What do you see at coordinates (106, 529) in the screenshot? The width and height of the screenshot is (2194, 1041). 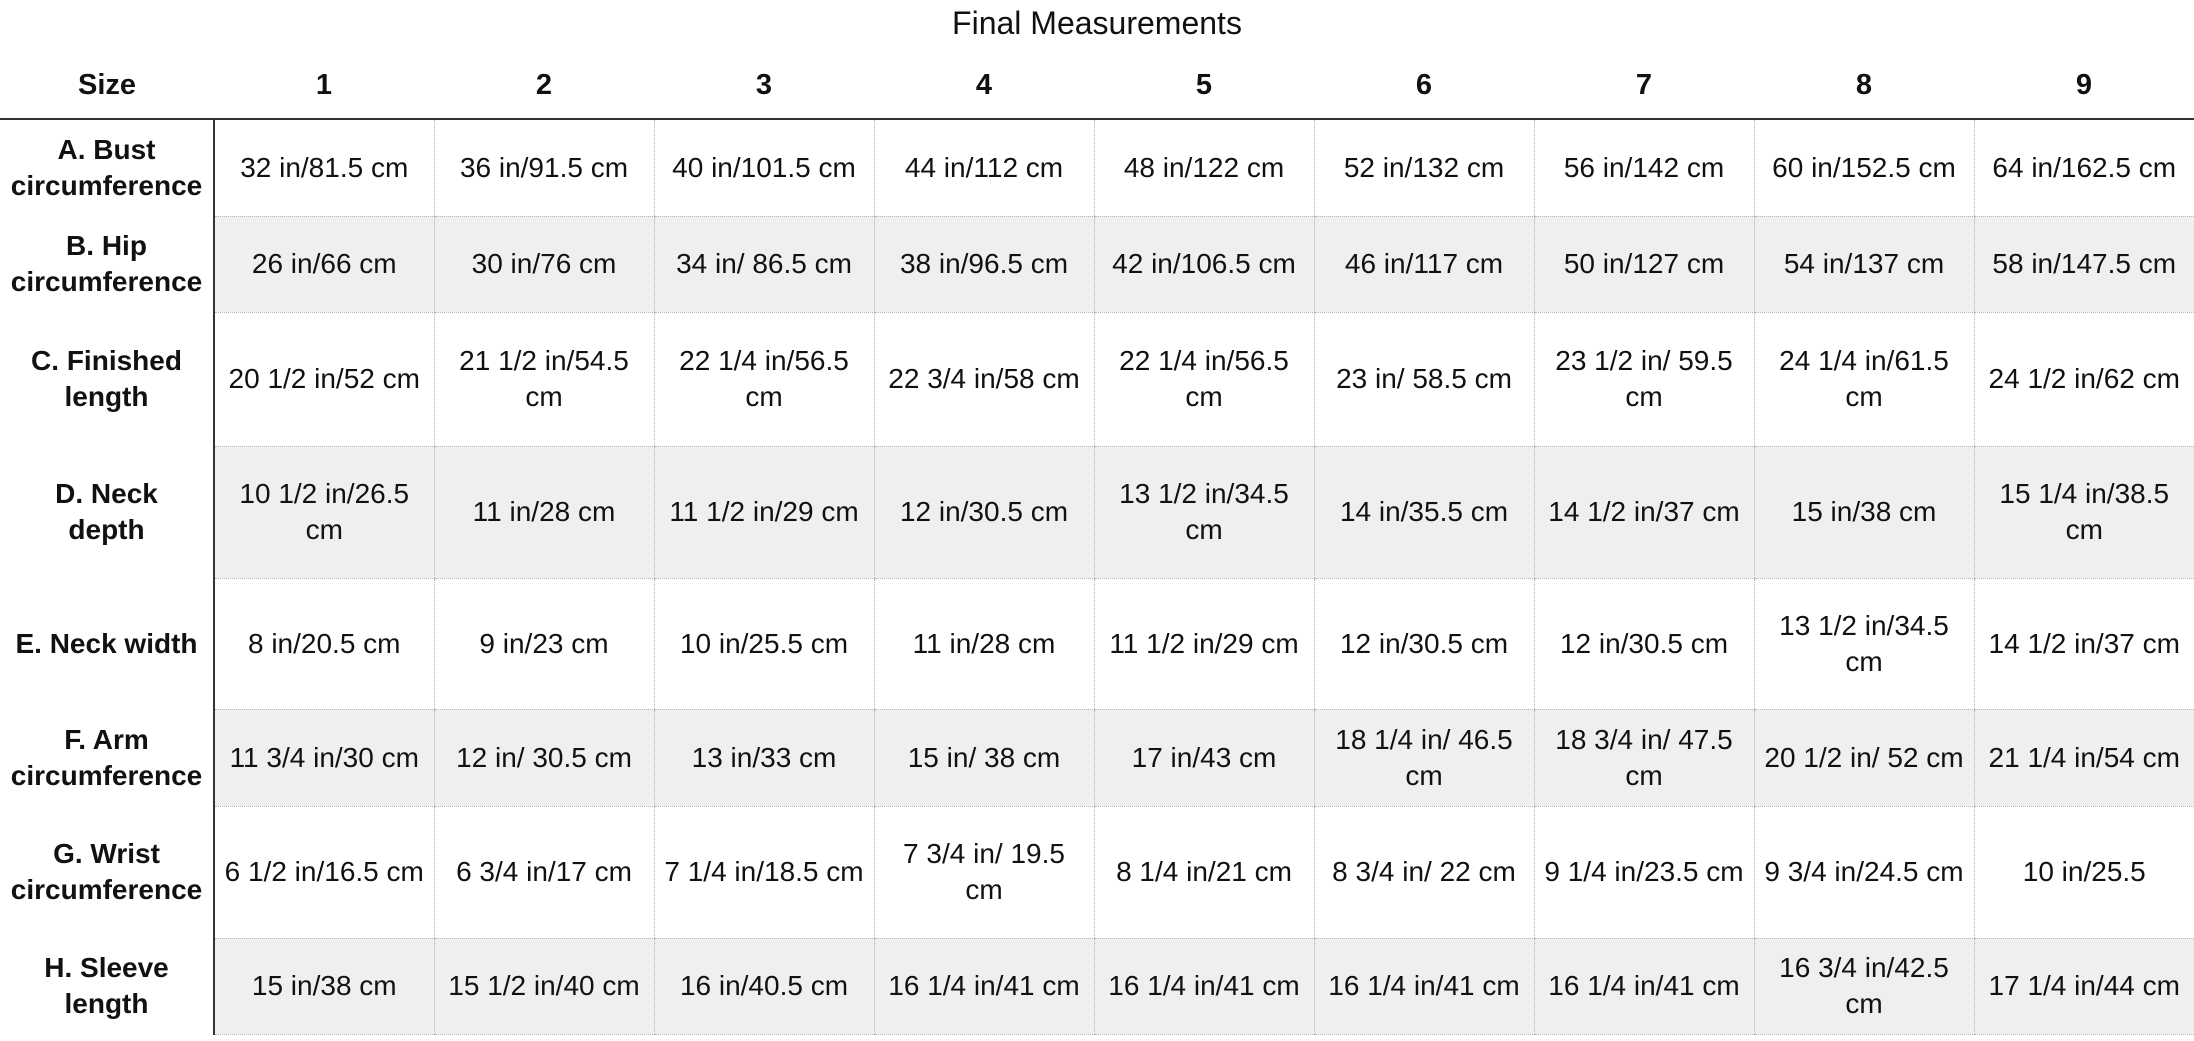 I see `row-label-line: depth` at bounding box center [106, 529].